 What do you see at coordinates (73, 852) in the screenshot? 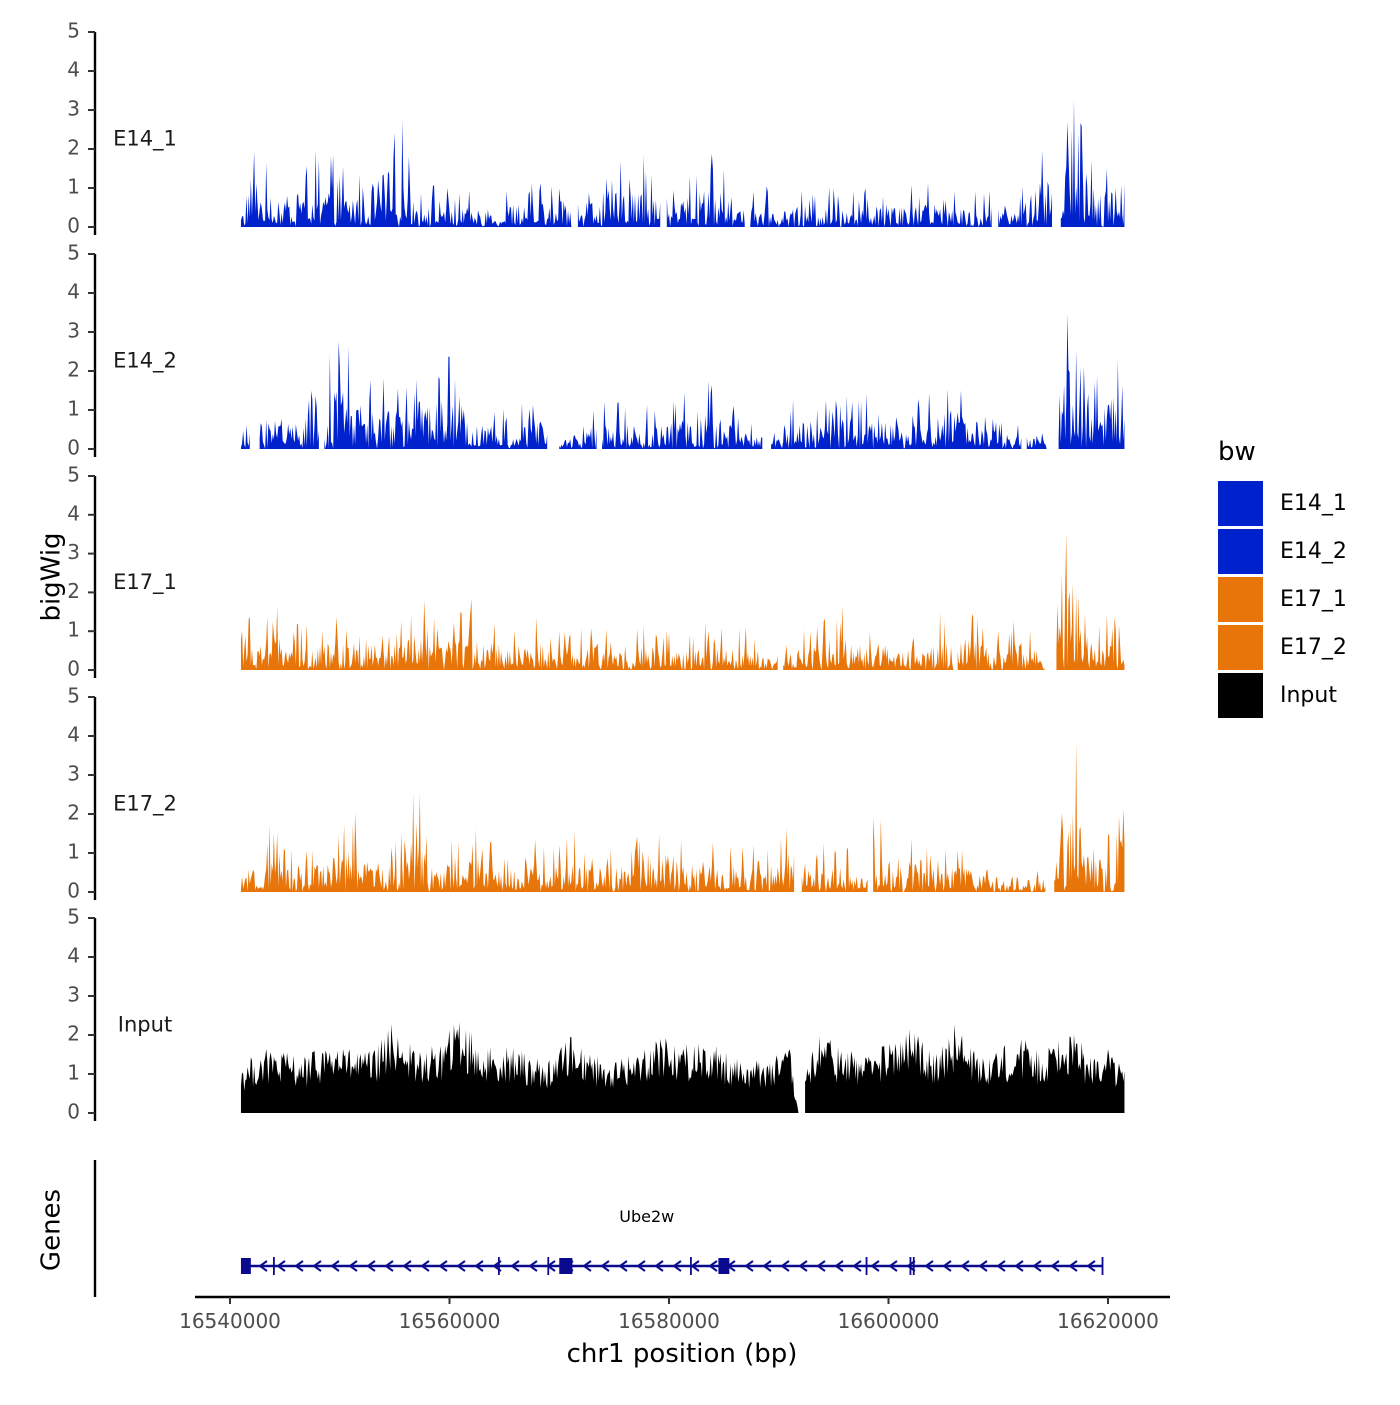
I see `y-tick-label-E17_2-1: 1` at bounding box center [73, 852].